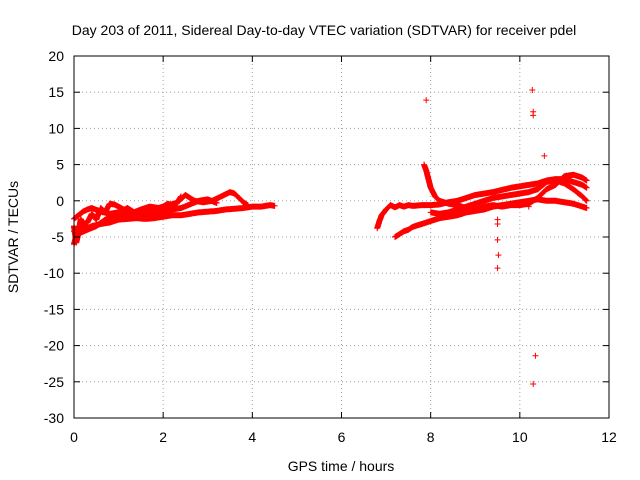  Describe the element at coordinates (54, 346) in the screenshot. I see `y-tick-label: -20` at that location.